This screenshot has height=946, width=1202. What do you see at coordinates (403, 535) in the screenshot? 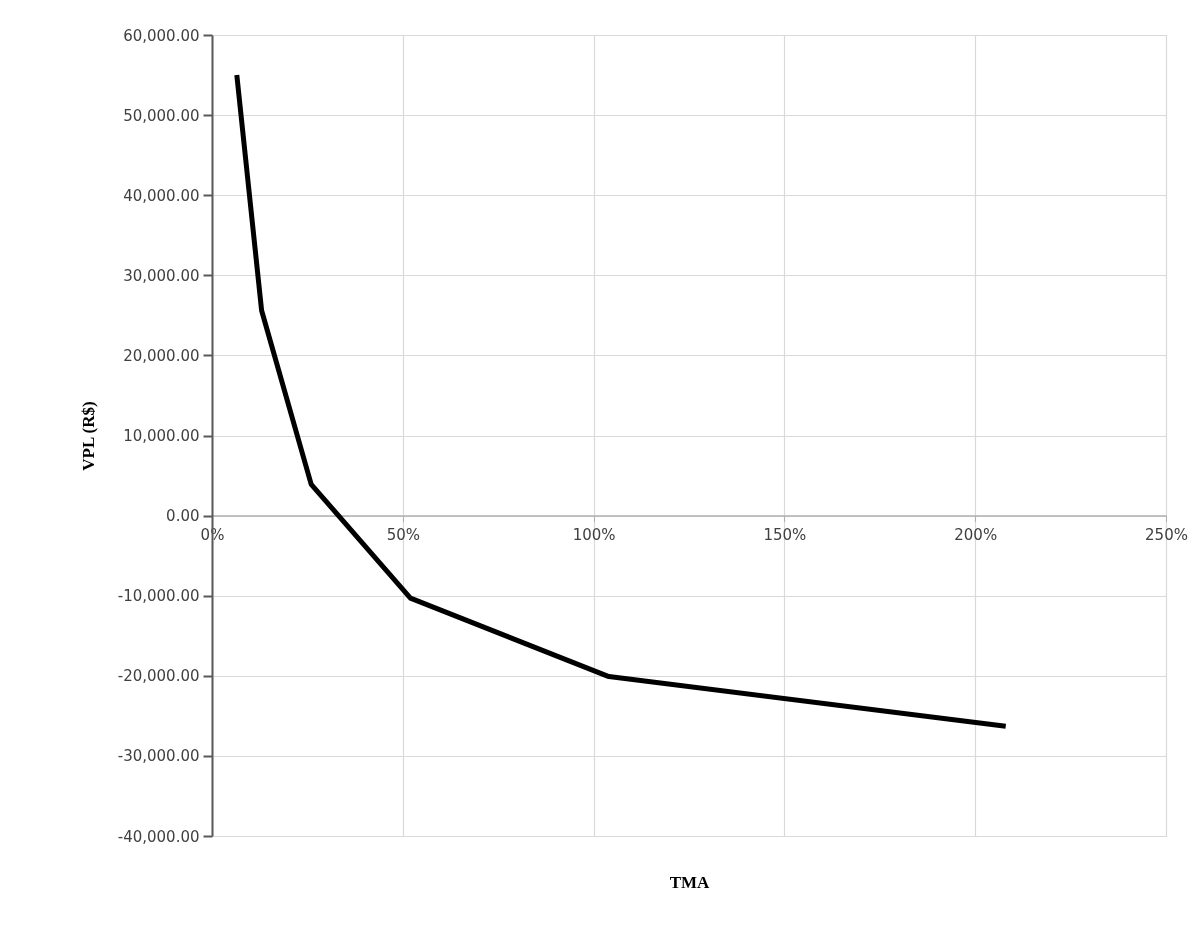
I see `x-tick-label: 50%` at bounding box center [403, 535].